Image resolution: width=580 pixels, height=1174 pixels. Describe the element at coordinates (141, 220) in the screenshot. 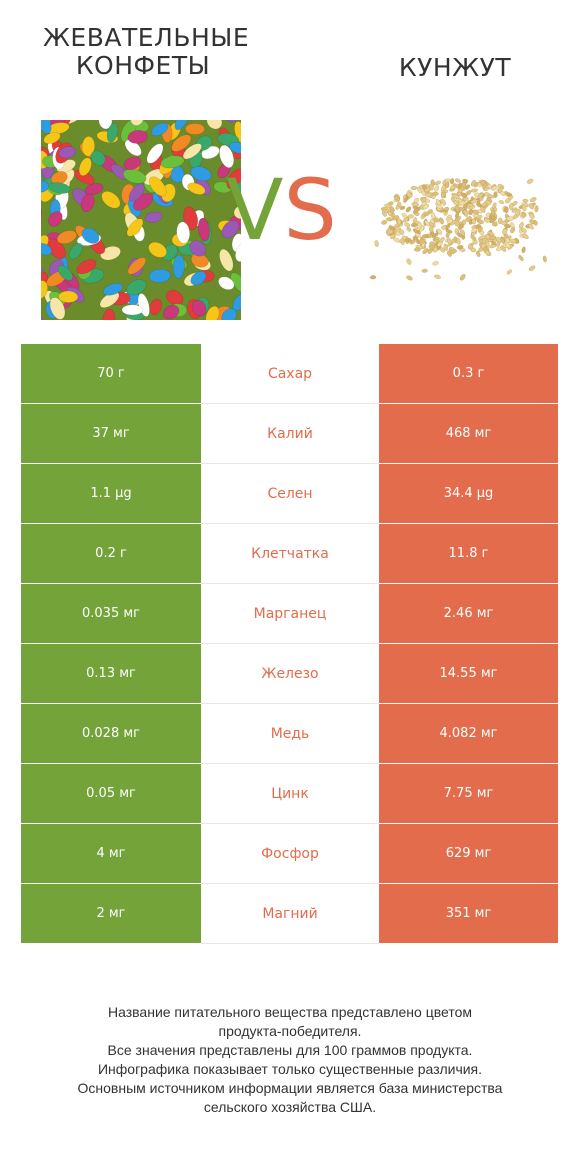

I see `jelly-beans-image` at that location.